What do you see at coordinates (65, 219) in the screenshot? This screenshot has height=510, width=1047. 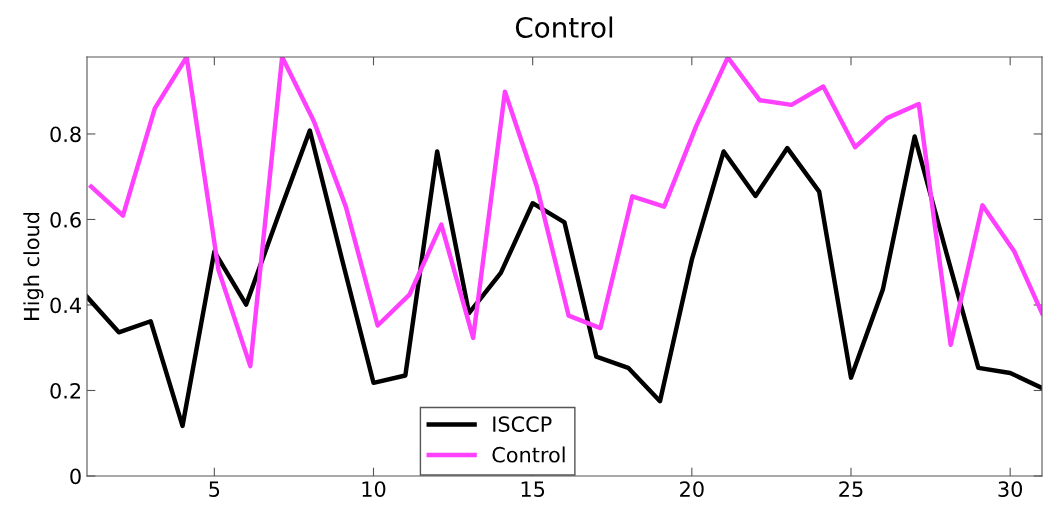 I see `y-tick-label: 0.6` at bounding box center [65, 219].